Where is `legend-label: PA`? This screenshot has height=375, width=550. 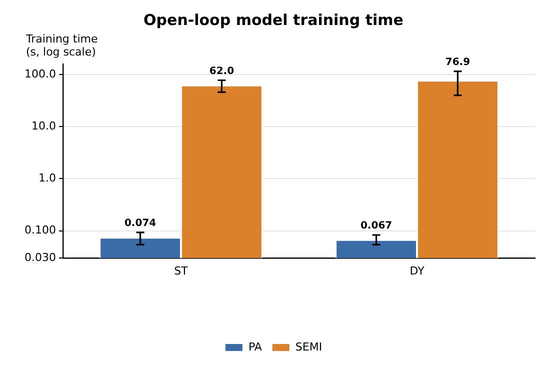
legend-label: PA is located at coordinates (255, 347).